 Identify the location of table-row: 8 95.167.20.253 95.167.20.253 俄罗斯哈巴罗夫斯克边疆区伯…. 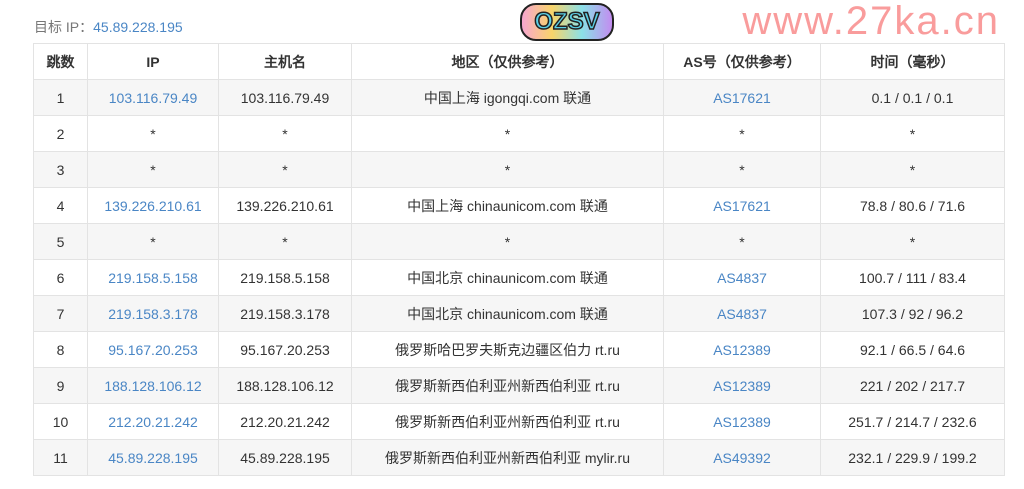
(519, 349).